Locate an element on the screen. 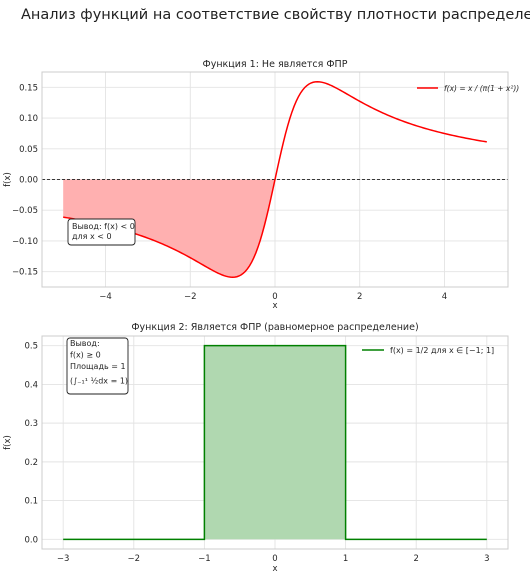  y-tick-label: 0.5 is located at coordinates (31, 347).